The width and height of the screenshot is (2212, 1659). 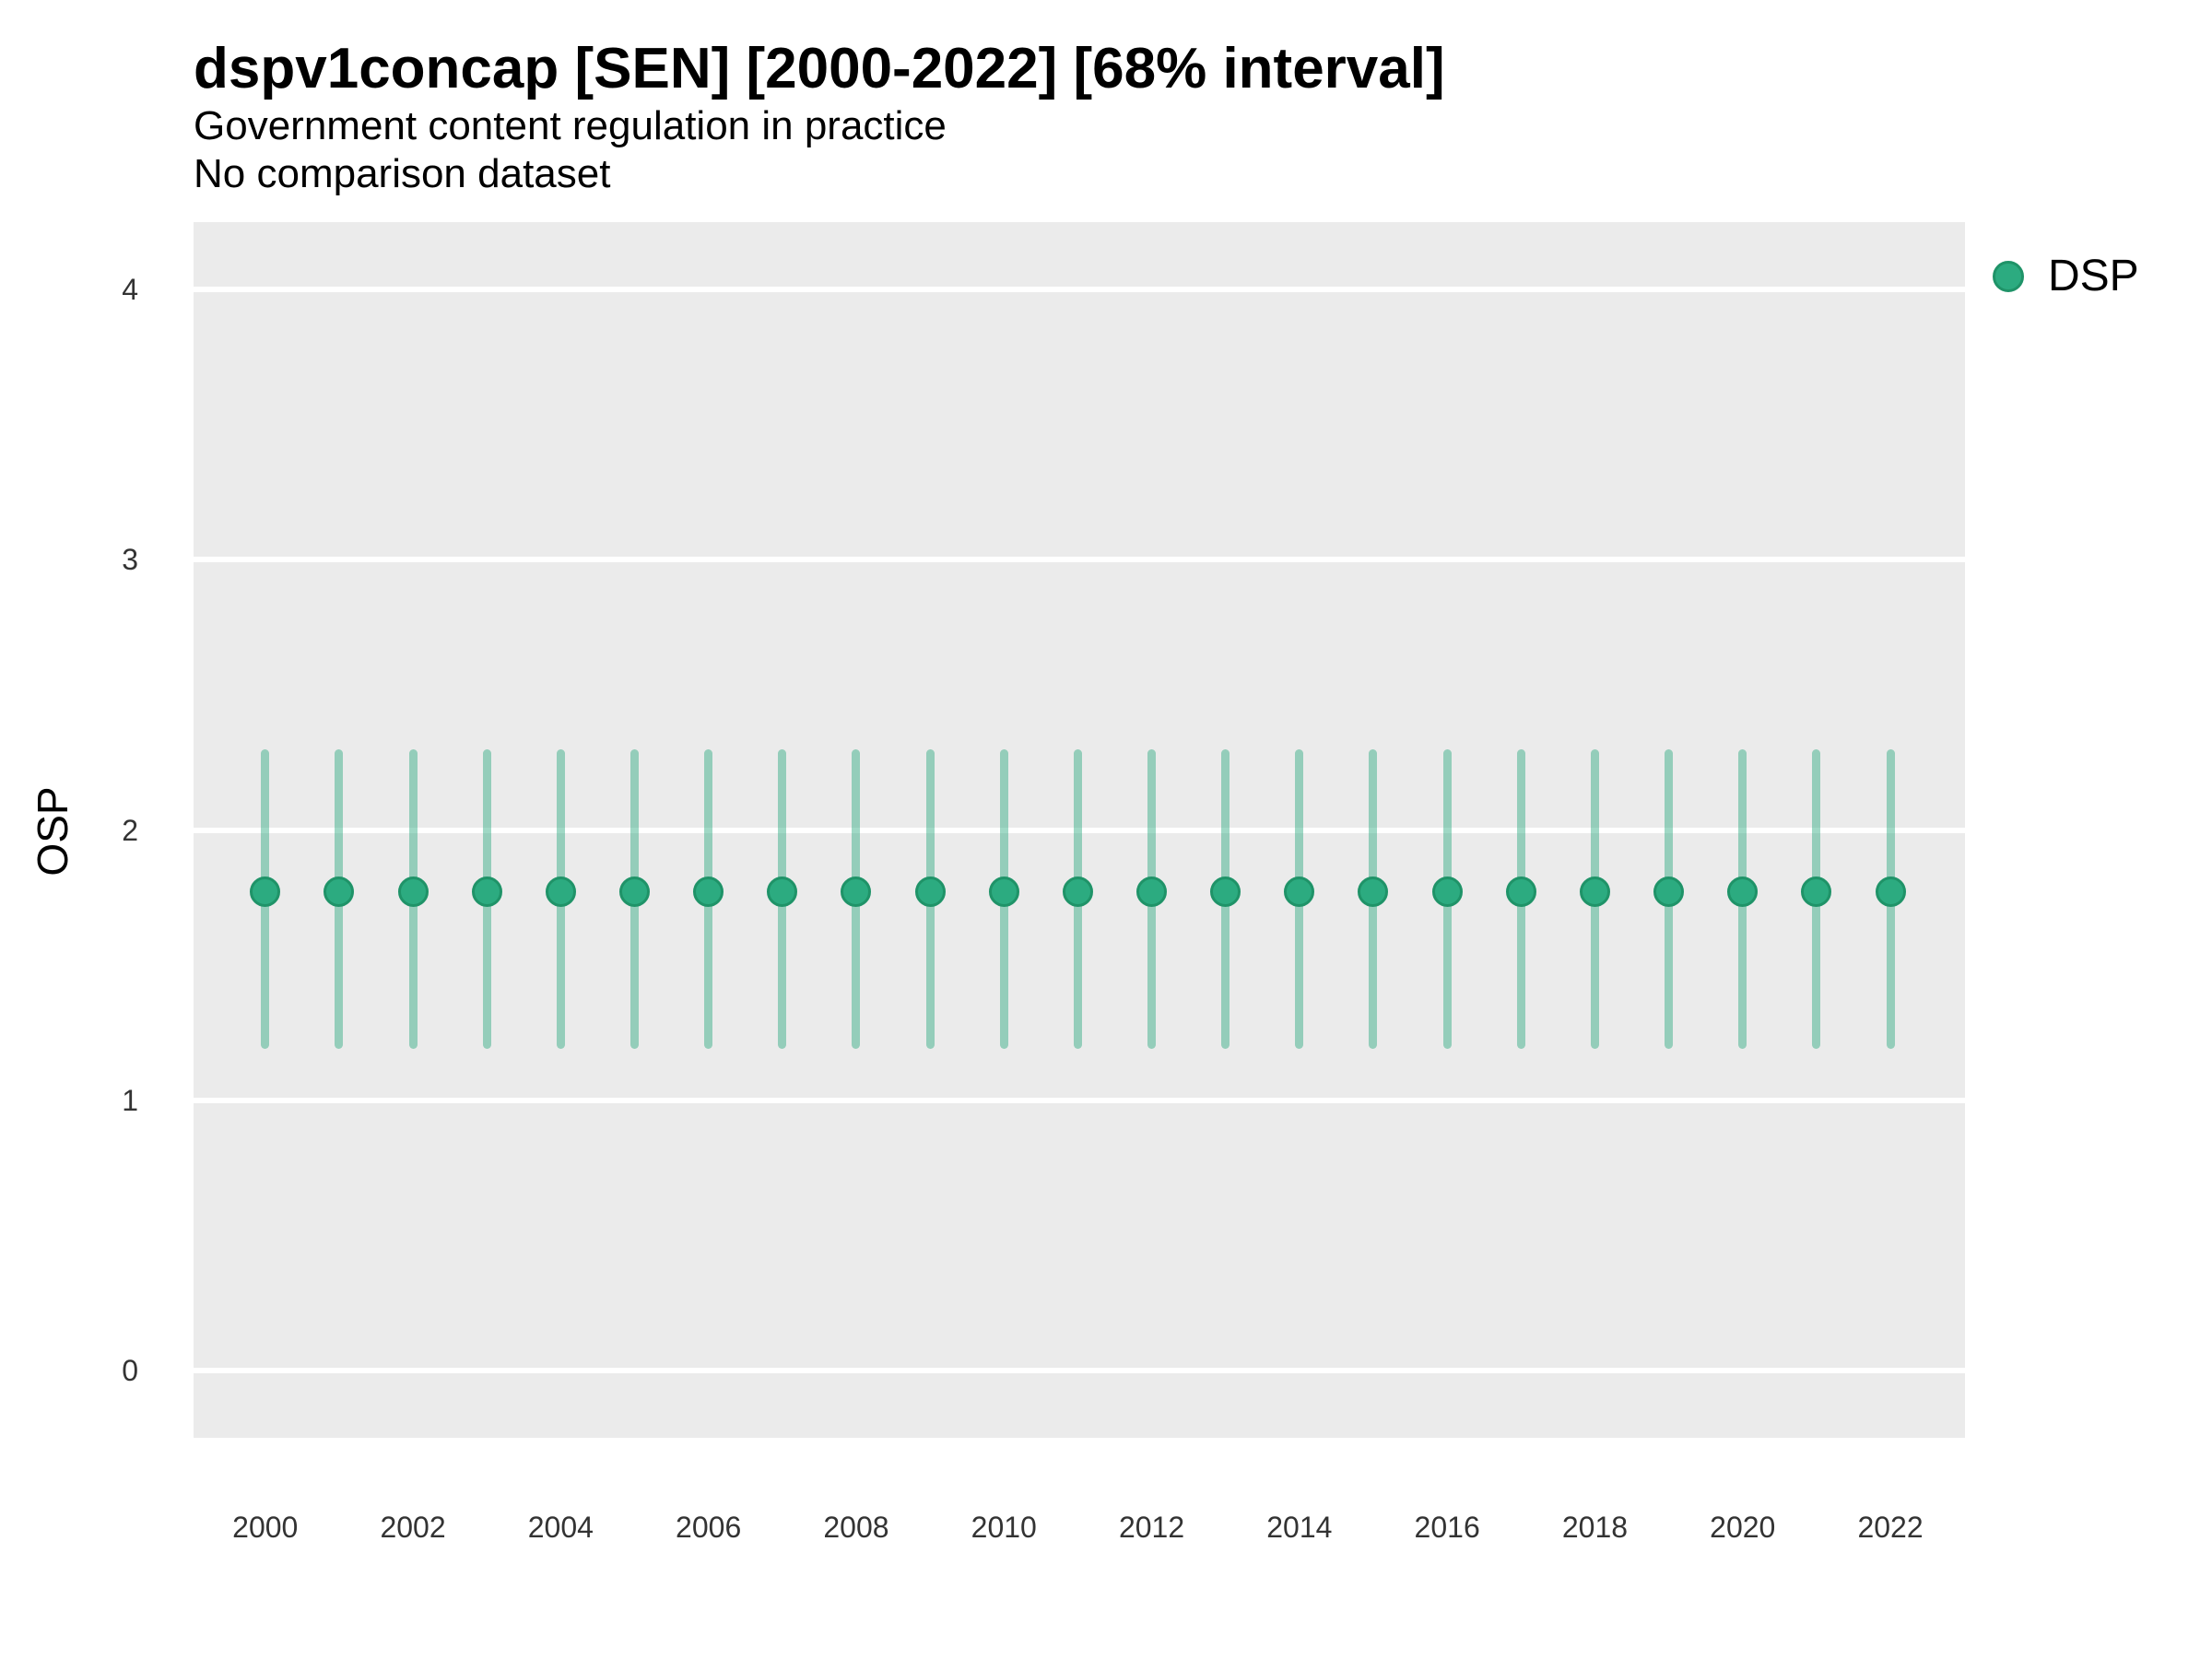 I want to click on x-tick-label-2000: 2000, so click(x=265, y=1527).